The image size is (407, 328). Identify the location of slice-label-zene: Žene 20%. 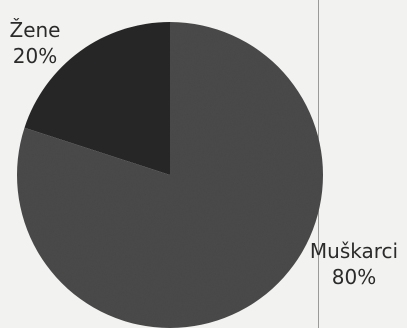
(35, 43).